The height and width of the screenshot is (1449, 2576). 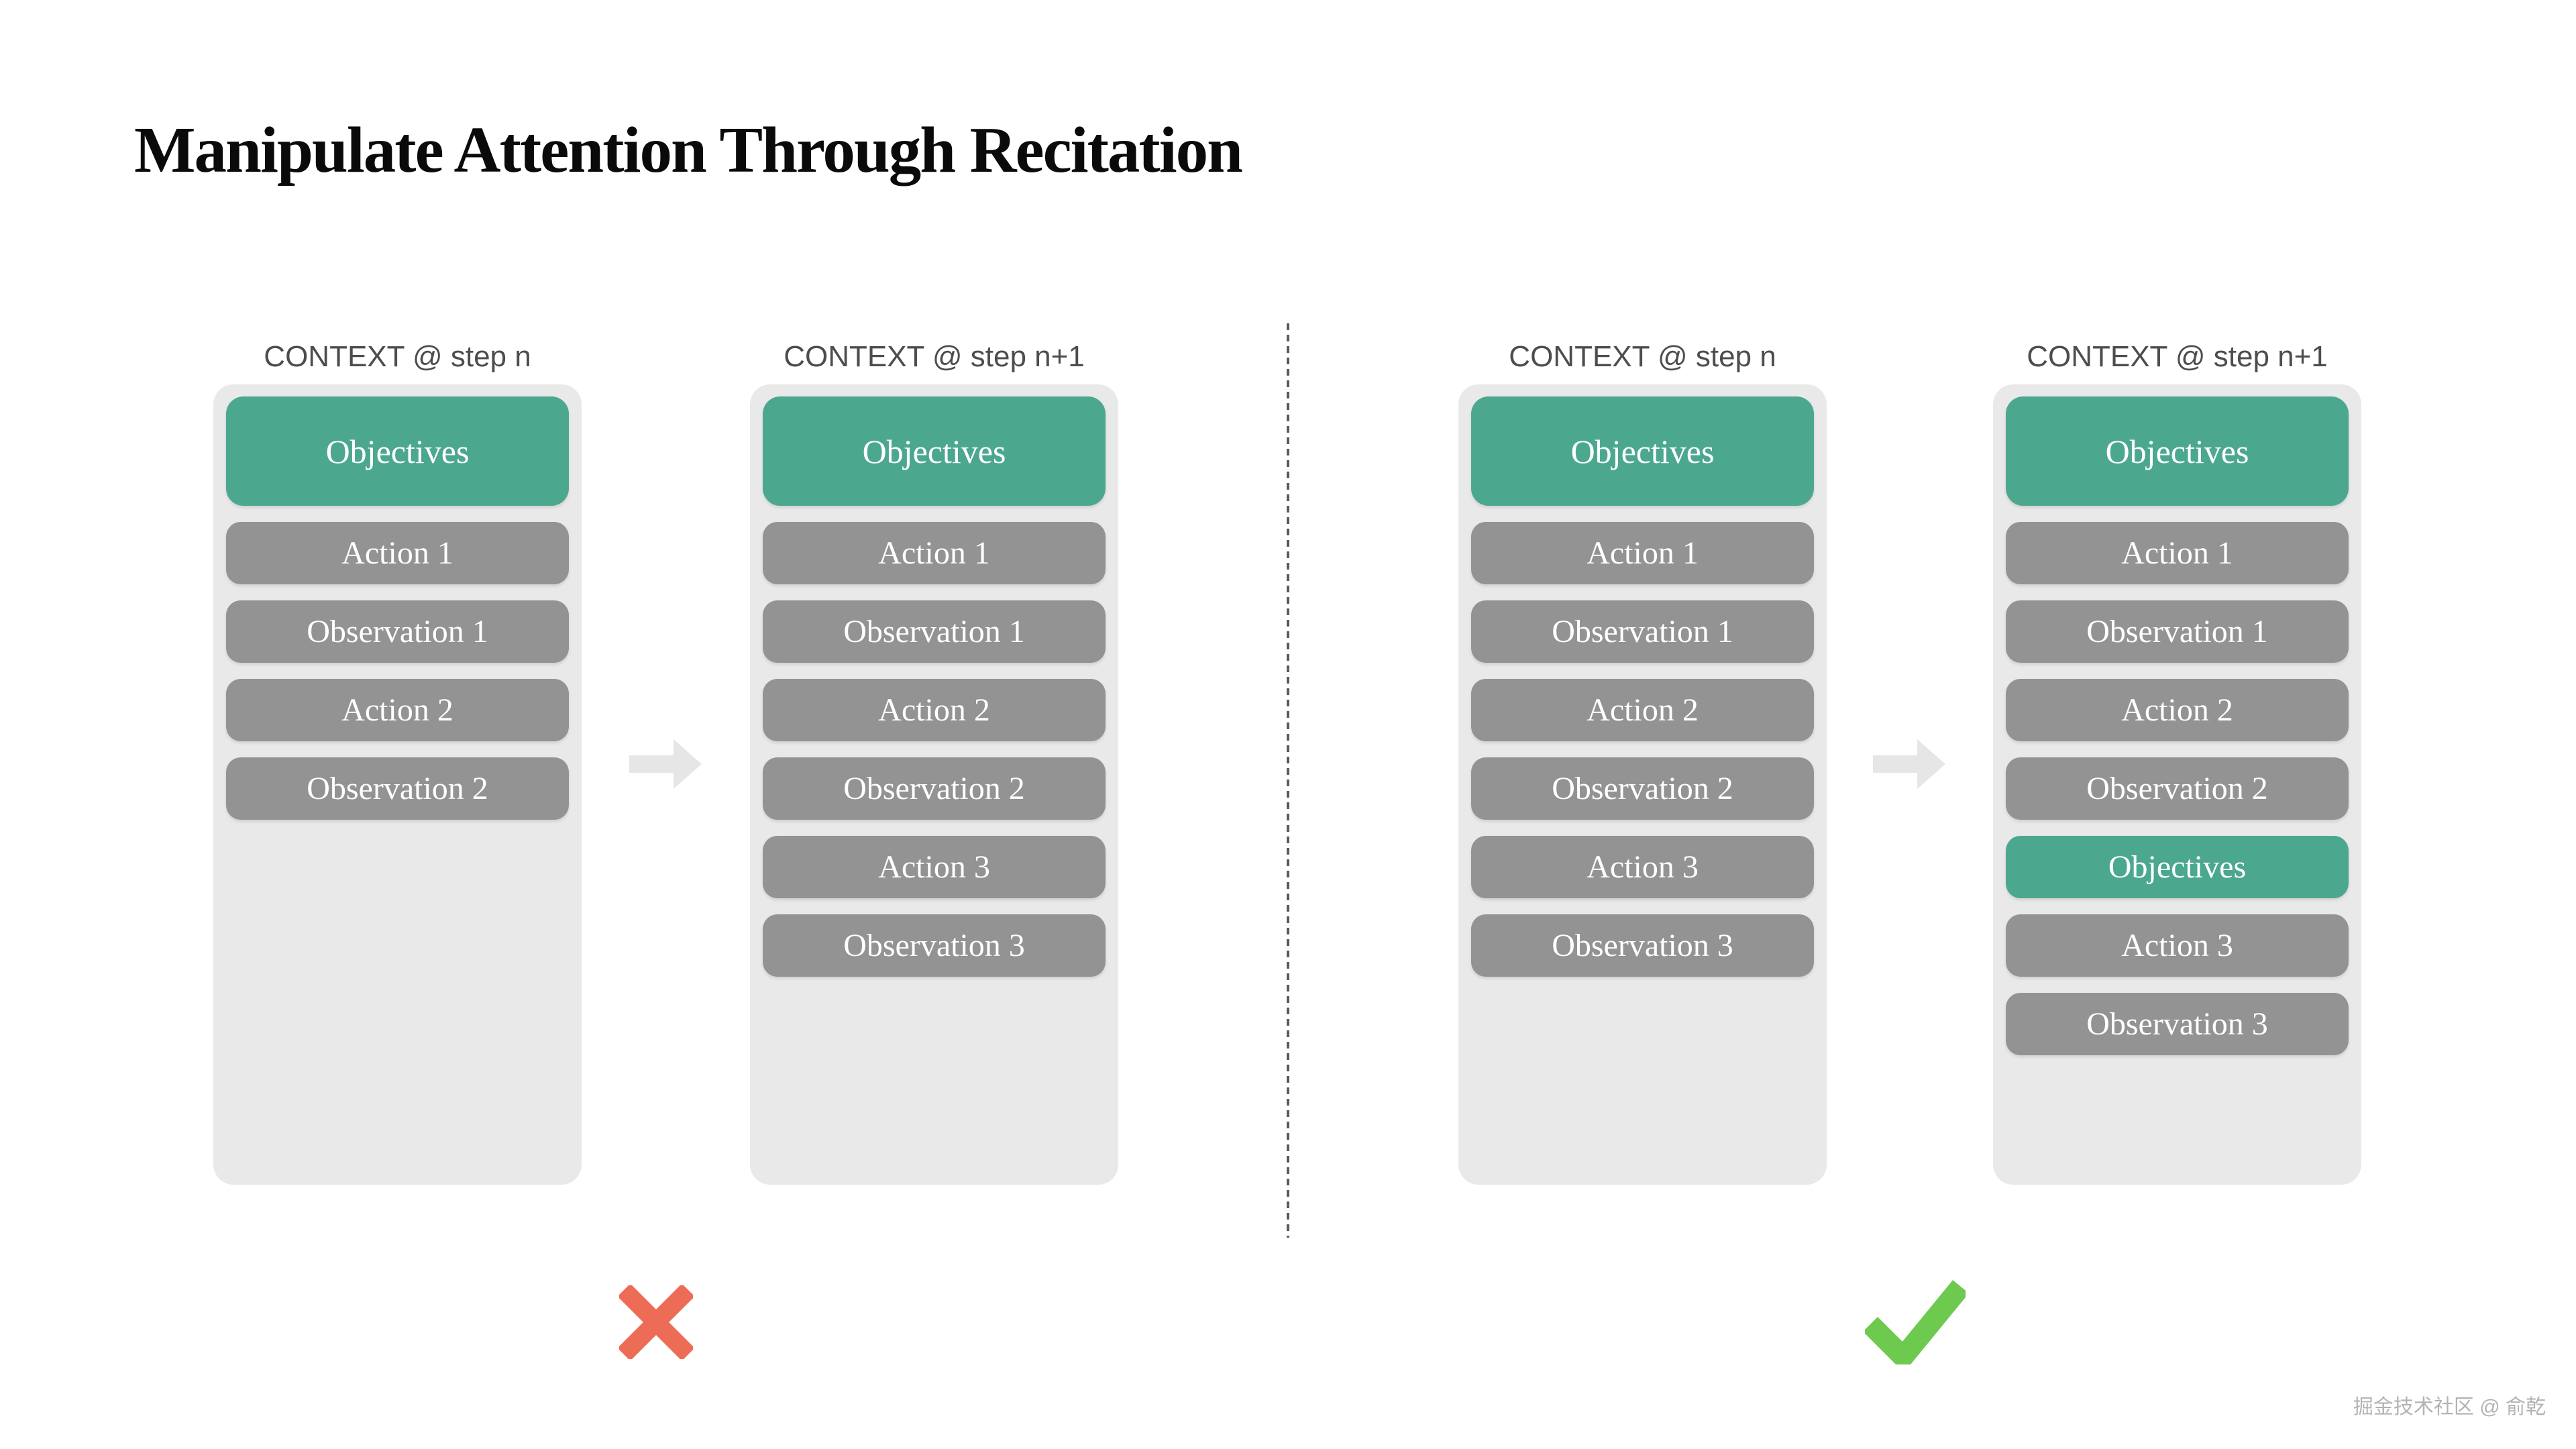 I want to click on dashed-divider, so click(x=1288, y=780).